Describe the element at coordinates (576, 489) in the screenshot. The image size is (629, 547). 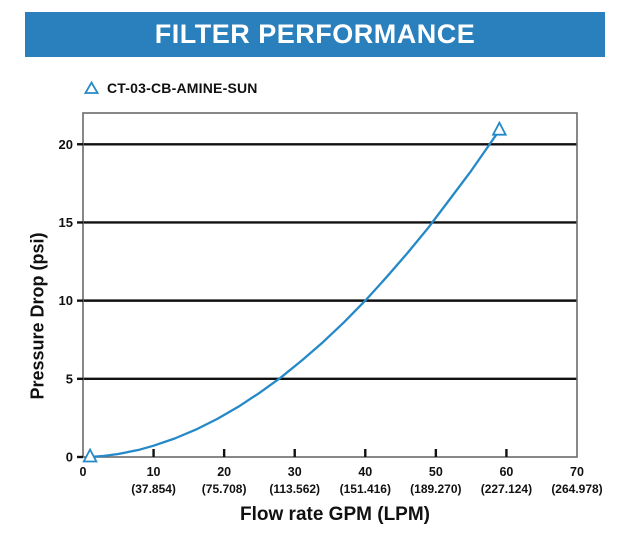
I see `x-tick-label-lpm-70: (264.978)` at that location.